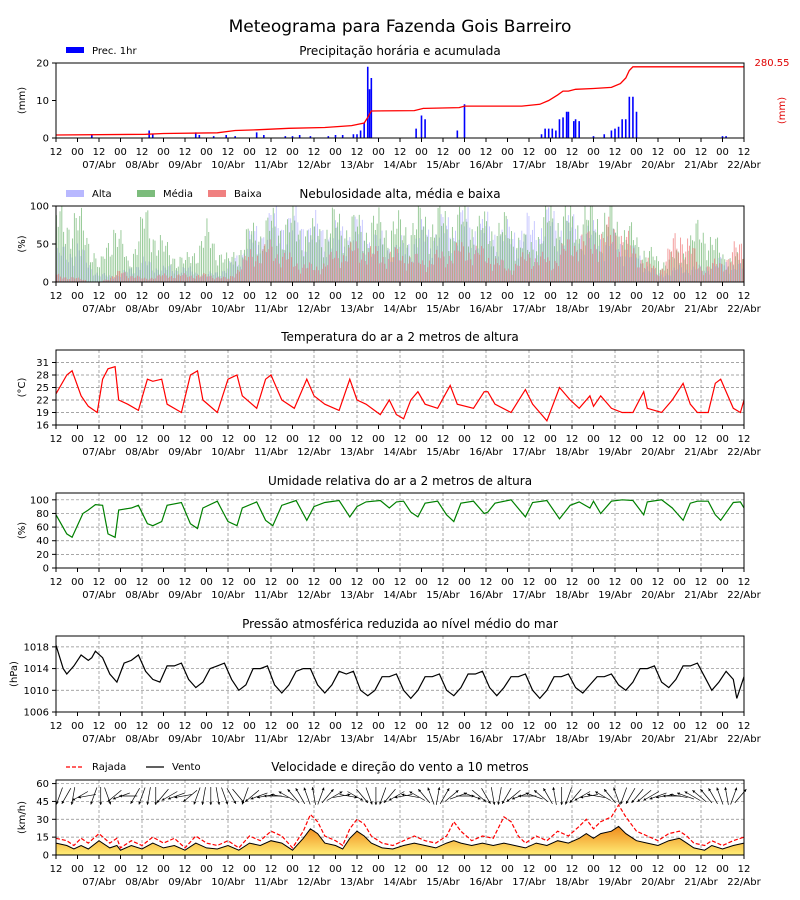 The width and height of the screenshot is (800, 900). What do you see at coordinates (292, 152) in the screenshot?
I see `precip-xtick-hour: 00` at bounding box center [292, 152].